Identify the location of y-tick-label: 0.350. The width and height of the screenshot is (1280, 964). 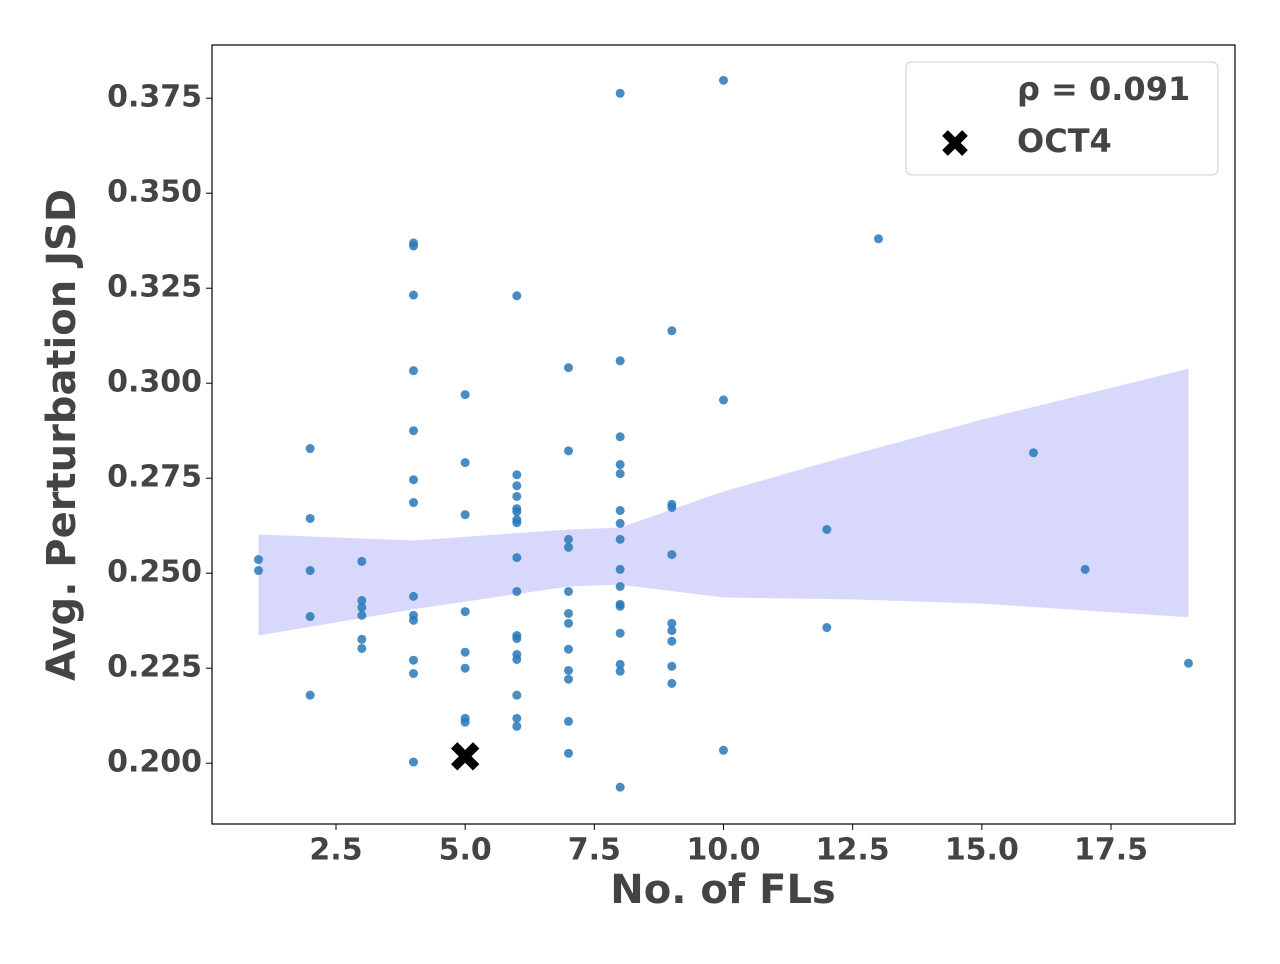
(154, 192).